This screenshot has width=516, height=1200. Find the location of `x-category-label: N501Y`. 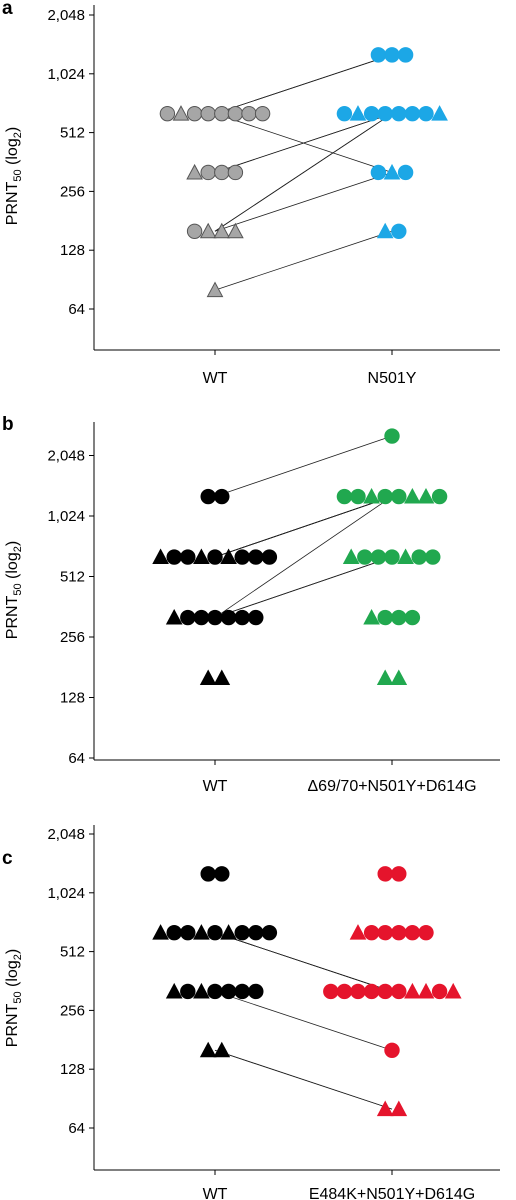

x-category-label: N501Y is located at coordinates (392, 378).